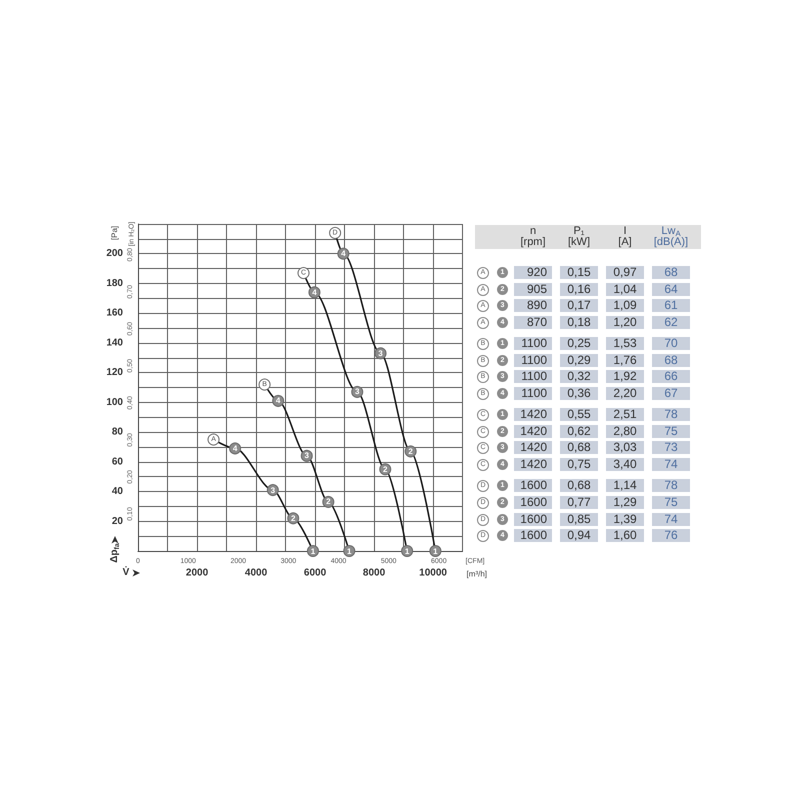 The image size is (800, 800). Describe the element at coordinates (115, 313) in the screenshot. I see `y-tick-label: 160` at that location.